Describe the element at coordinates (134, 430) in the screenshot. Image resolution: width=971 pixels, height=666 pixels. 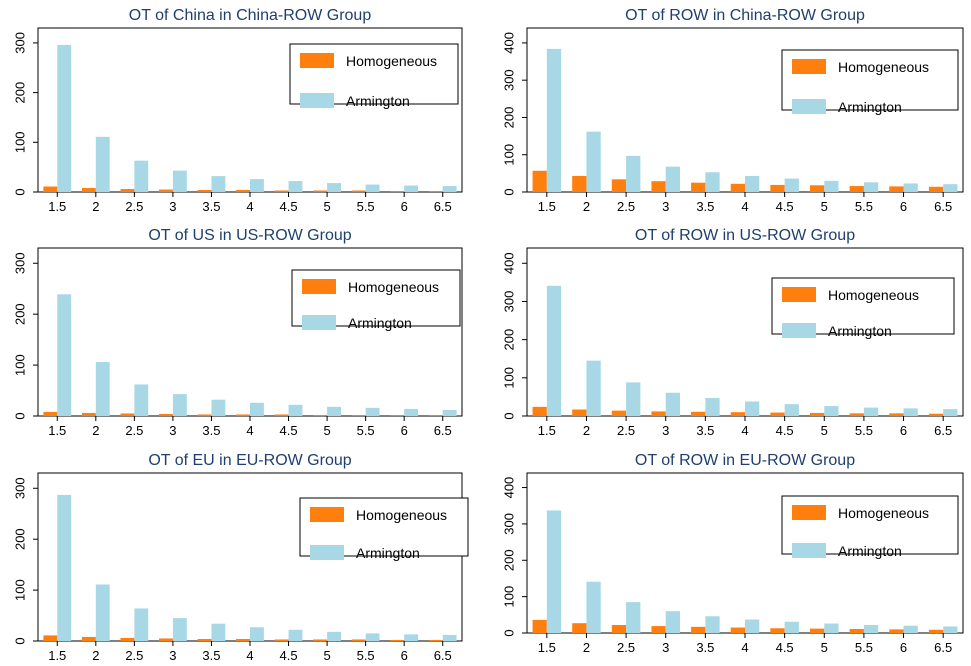
I see `x-tick-label: 2.5` at that location.